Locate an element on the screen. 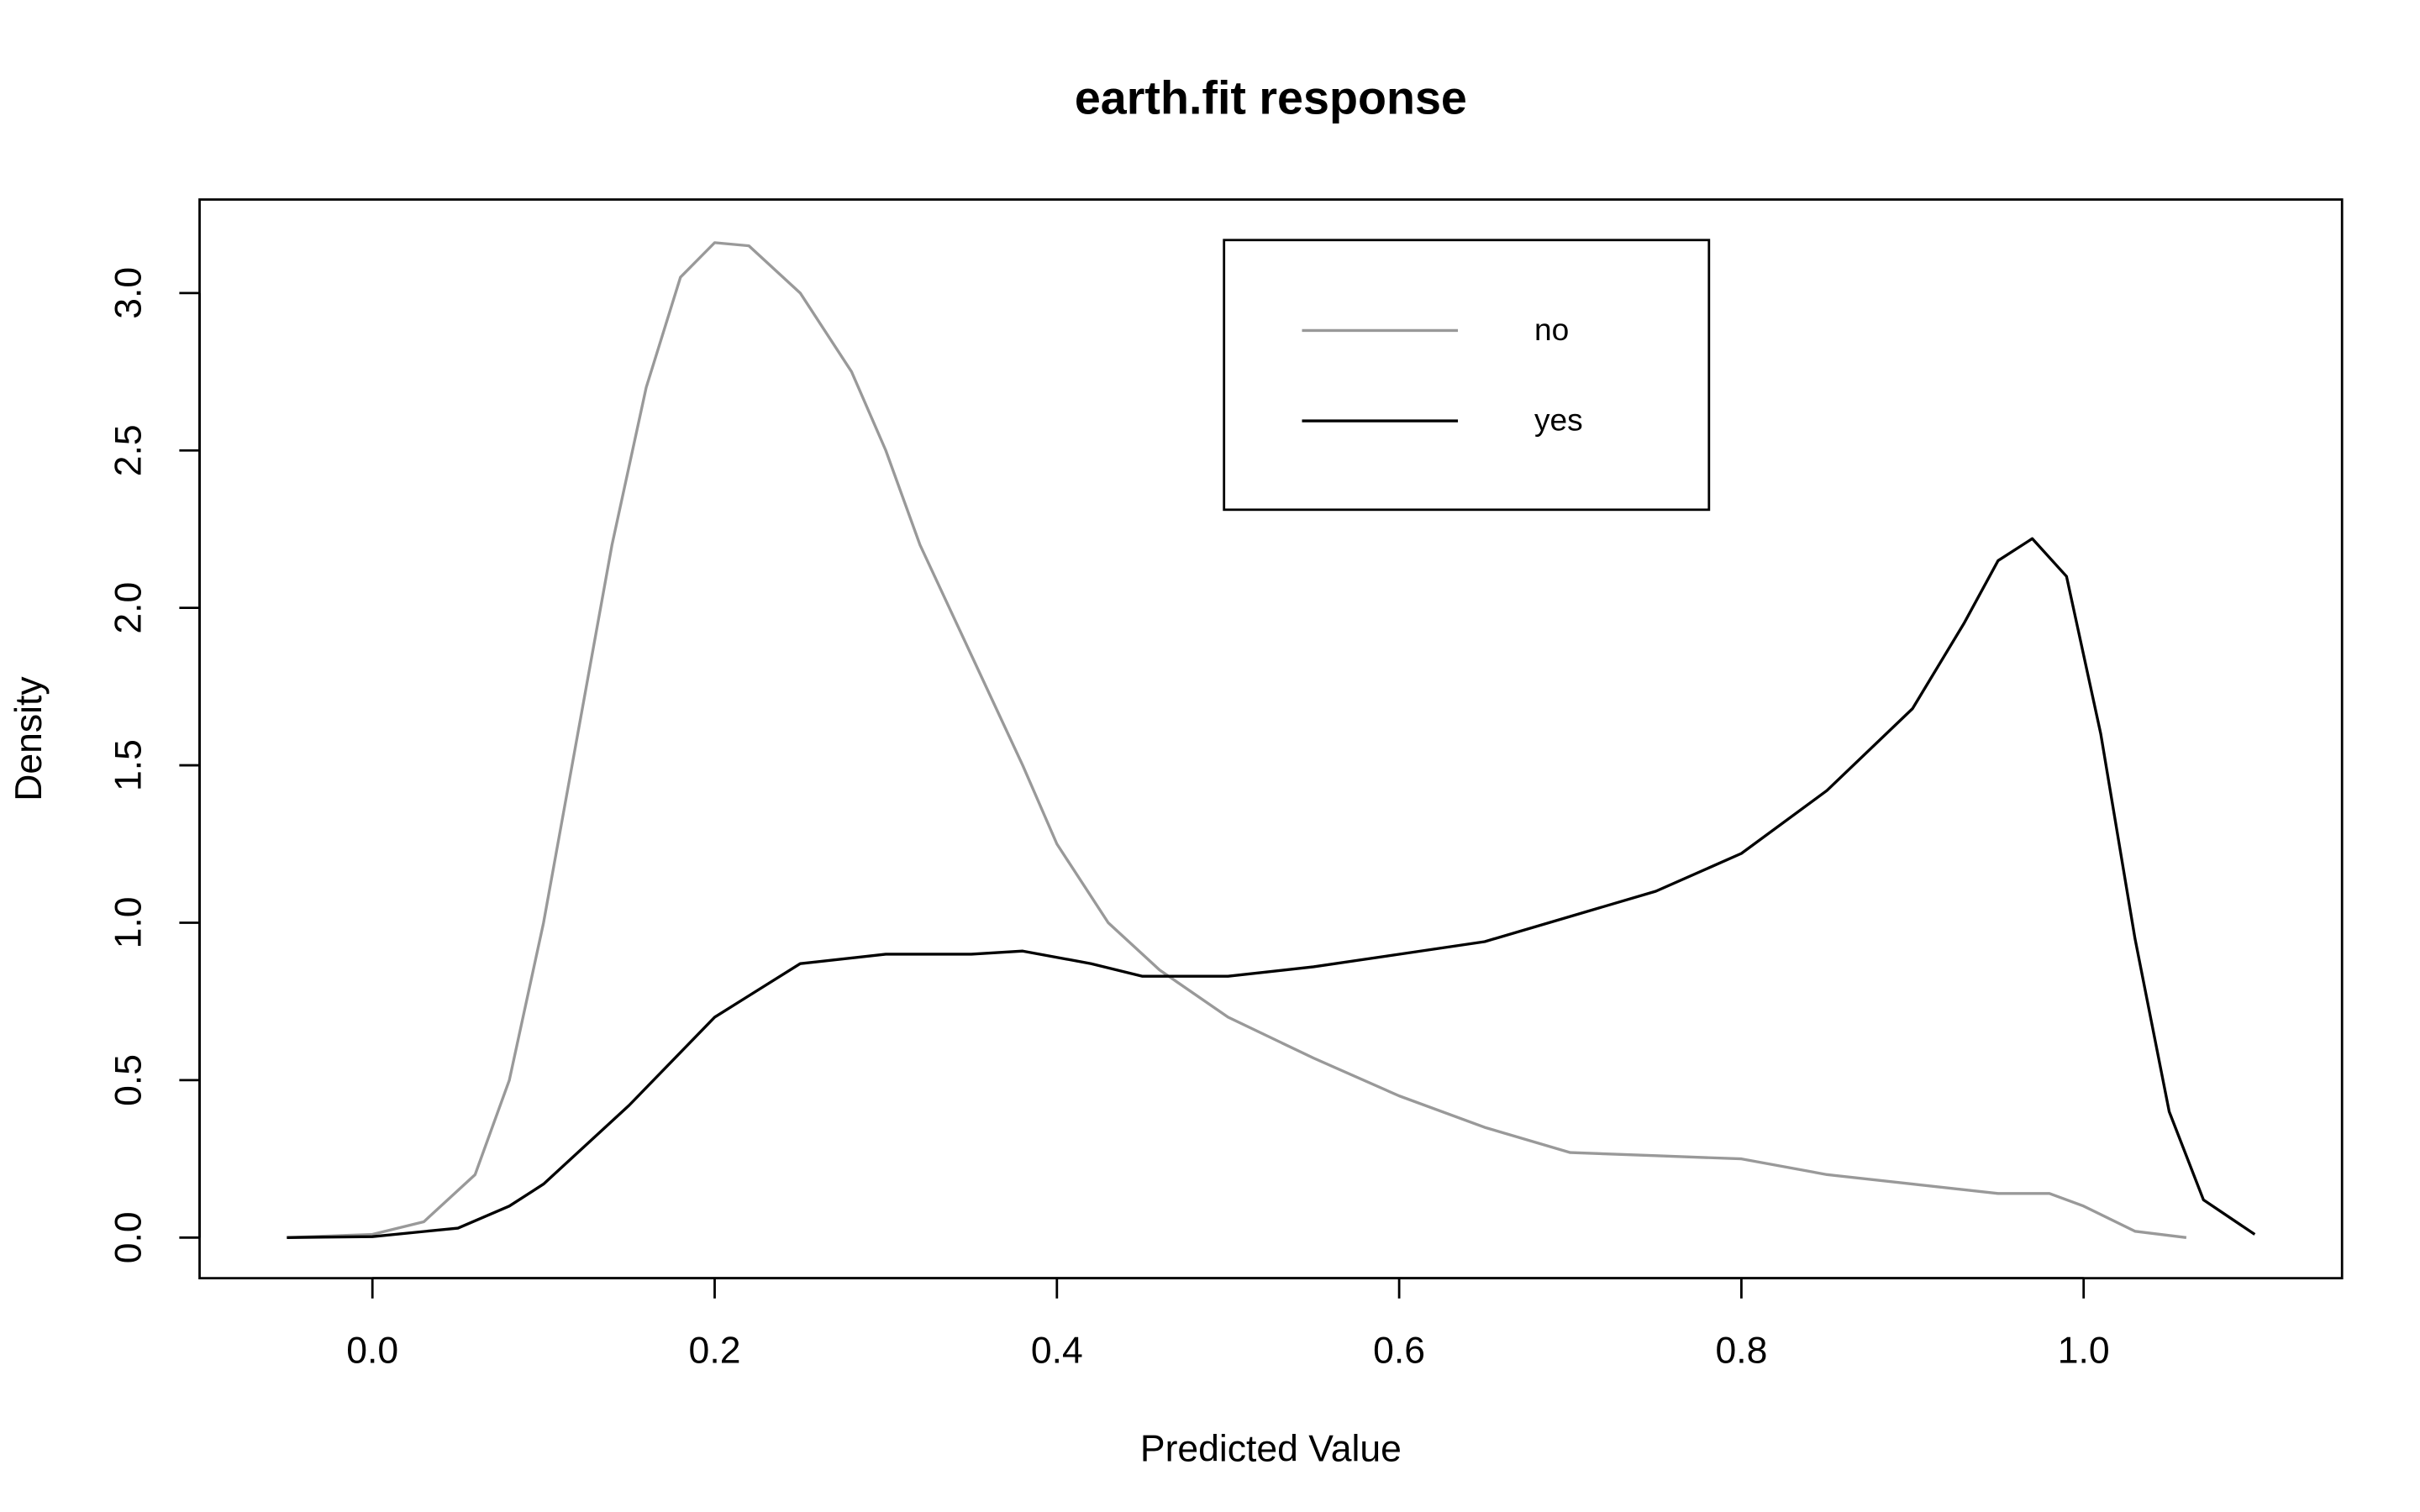 The image size is (2420, 1512). chart-title: earth.fit response is located at coordinates (1271, 97).